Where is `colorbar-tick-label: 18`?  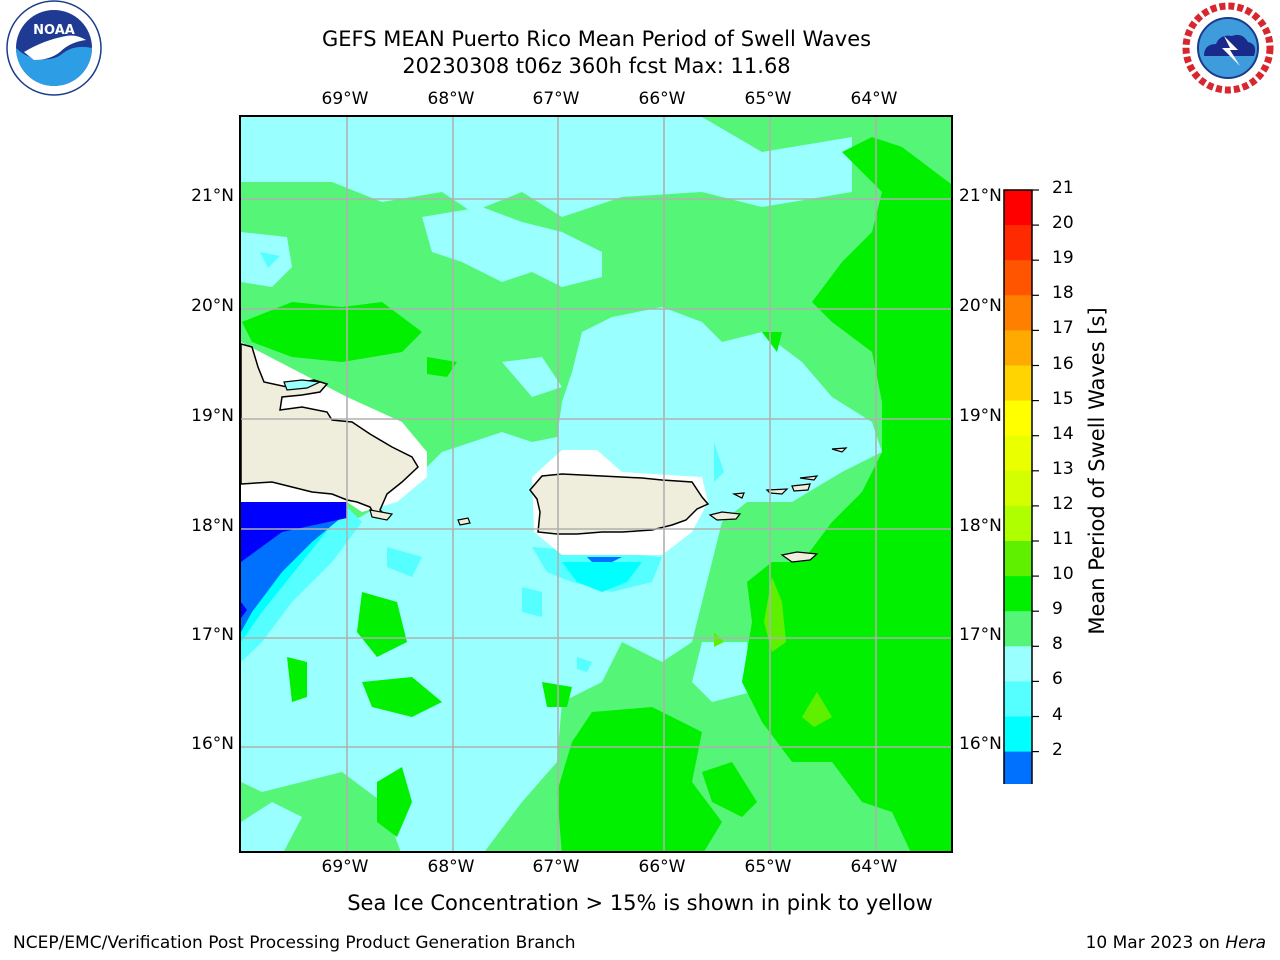 colorbar-tick-label: 18 is located at coordinates (1063, 293).